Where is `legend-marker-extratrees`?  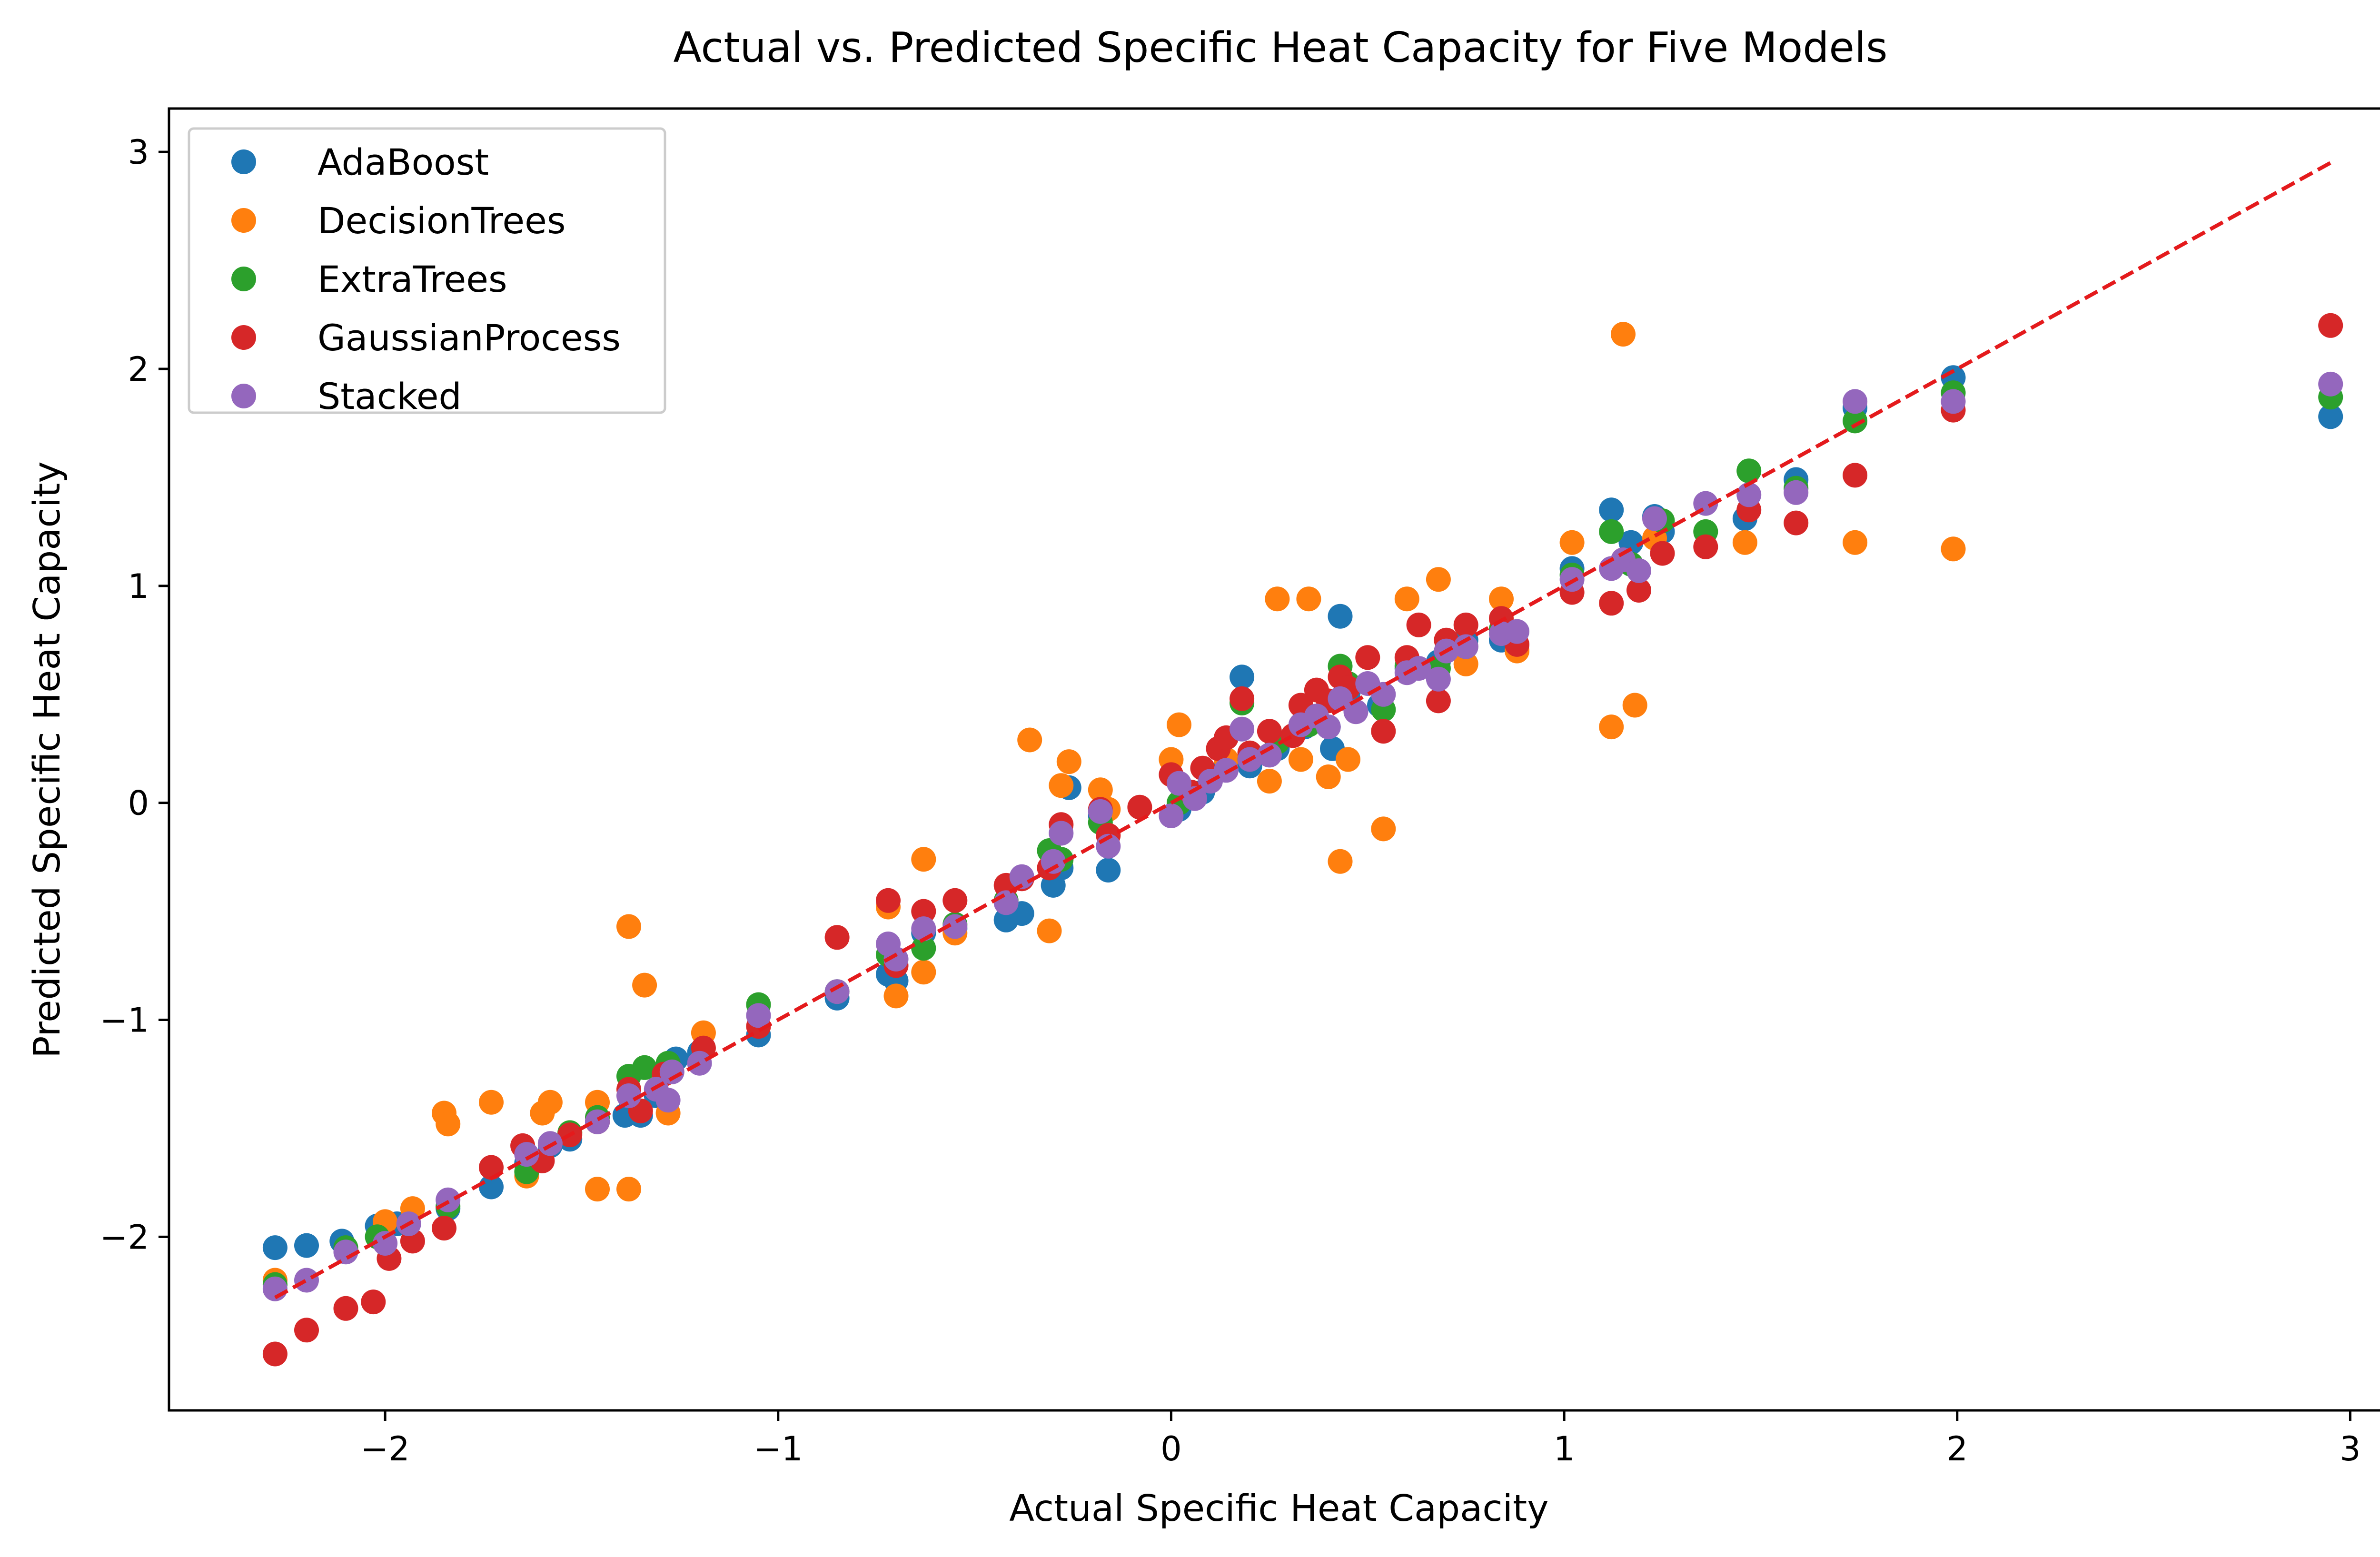 legend-marker-extratrees is located at coordinates (243, 279).